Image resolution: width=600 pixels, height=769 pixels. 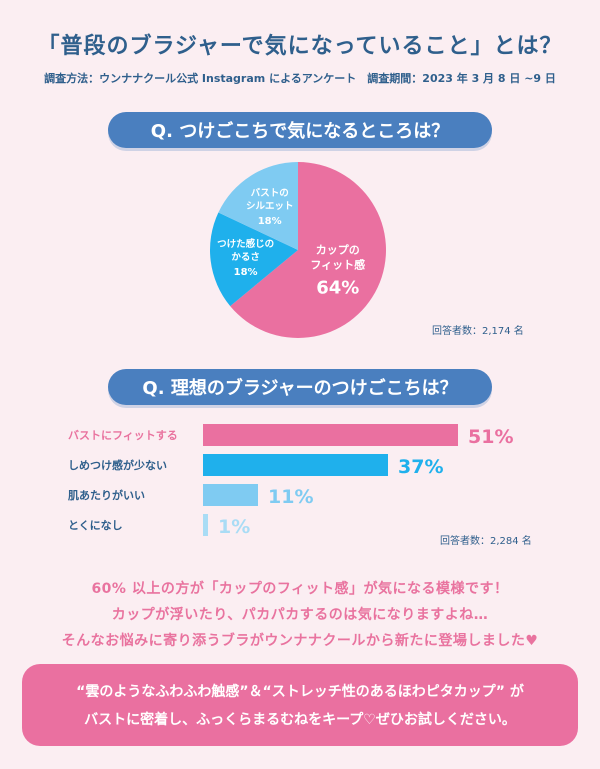 I want to click on bar-category-2: 肌あたりがいい, so click(x=106, y=495).